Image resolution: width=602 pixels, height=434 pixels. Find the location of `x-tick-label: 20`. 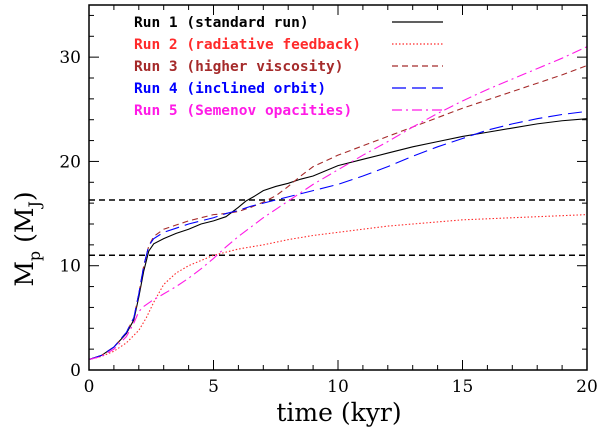

x-tick-label: 20 is located at coordinates (587, 387).